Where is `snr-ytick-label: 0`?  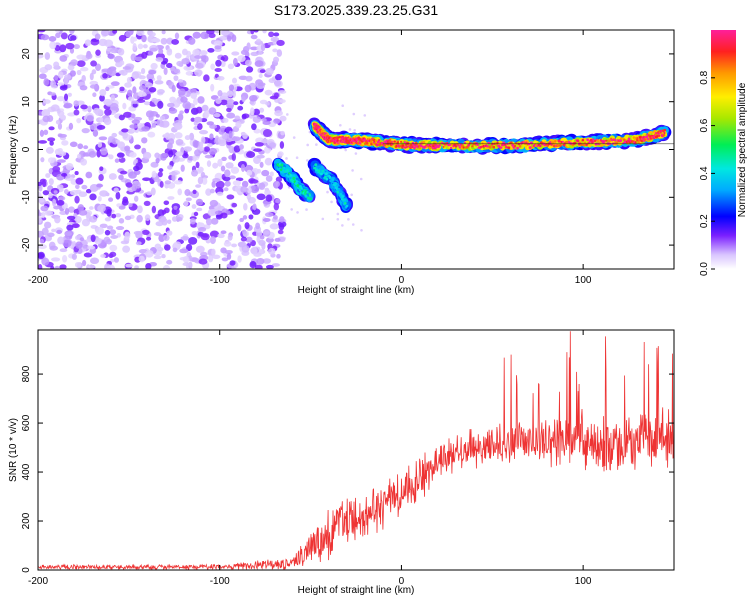 snr-ytick-label: 0 is located at coordinates (26, 570).